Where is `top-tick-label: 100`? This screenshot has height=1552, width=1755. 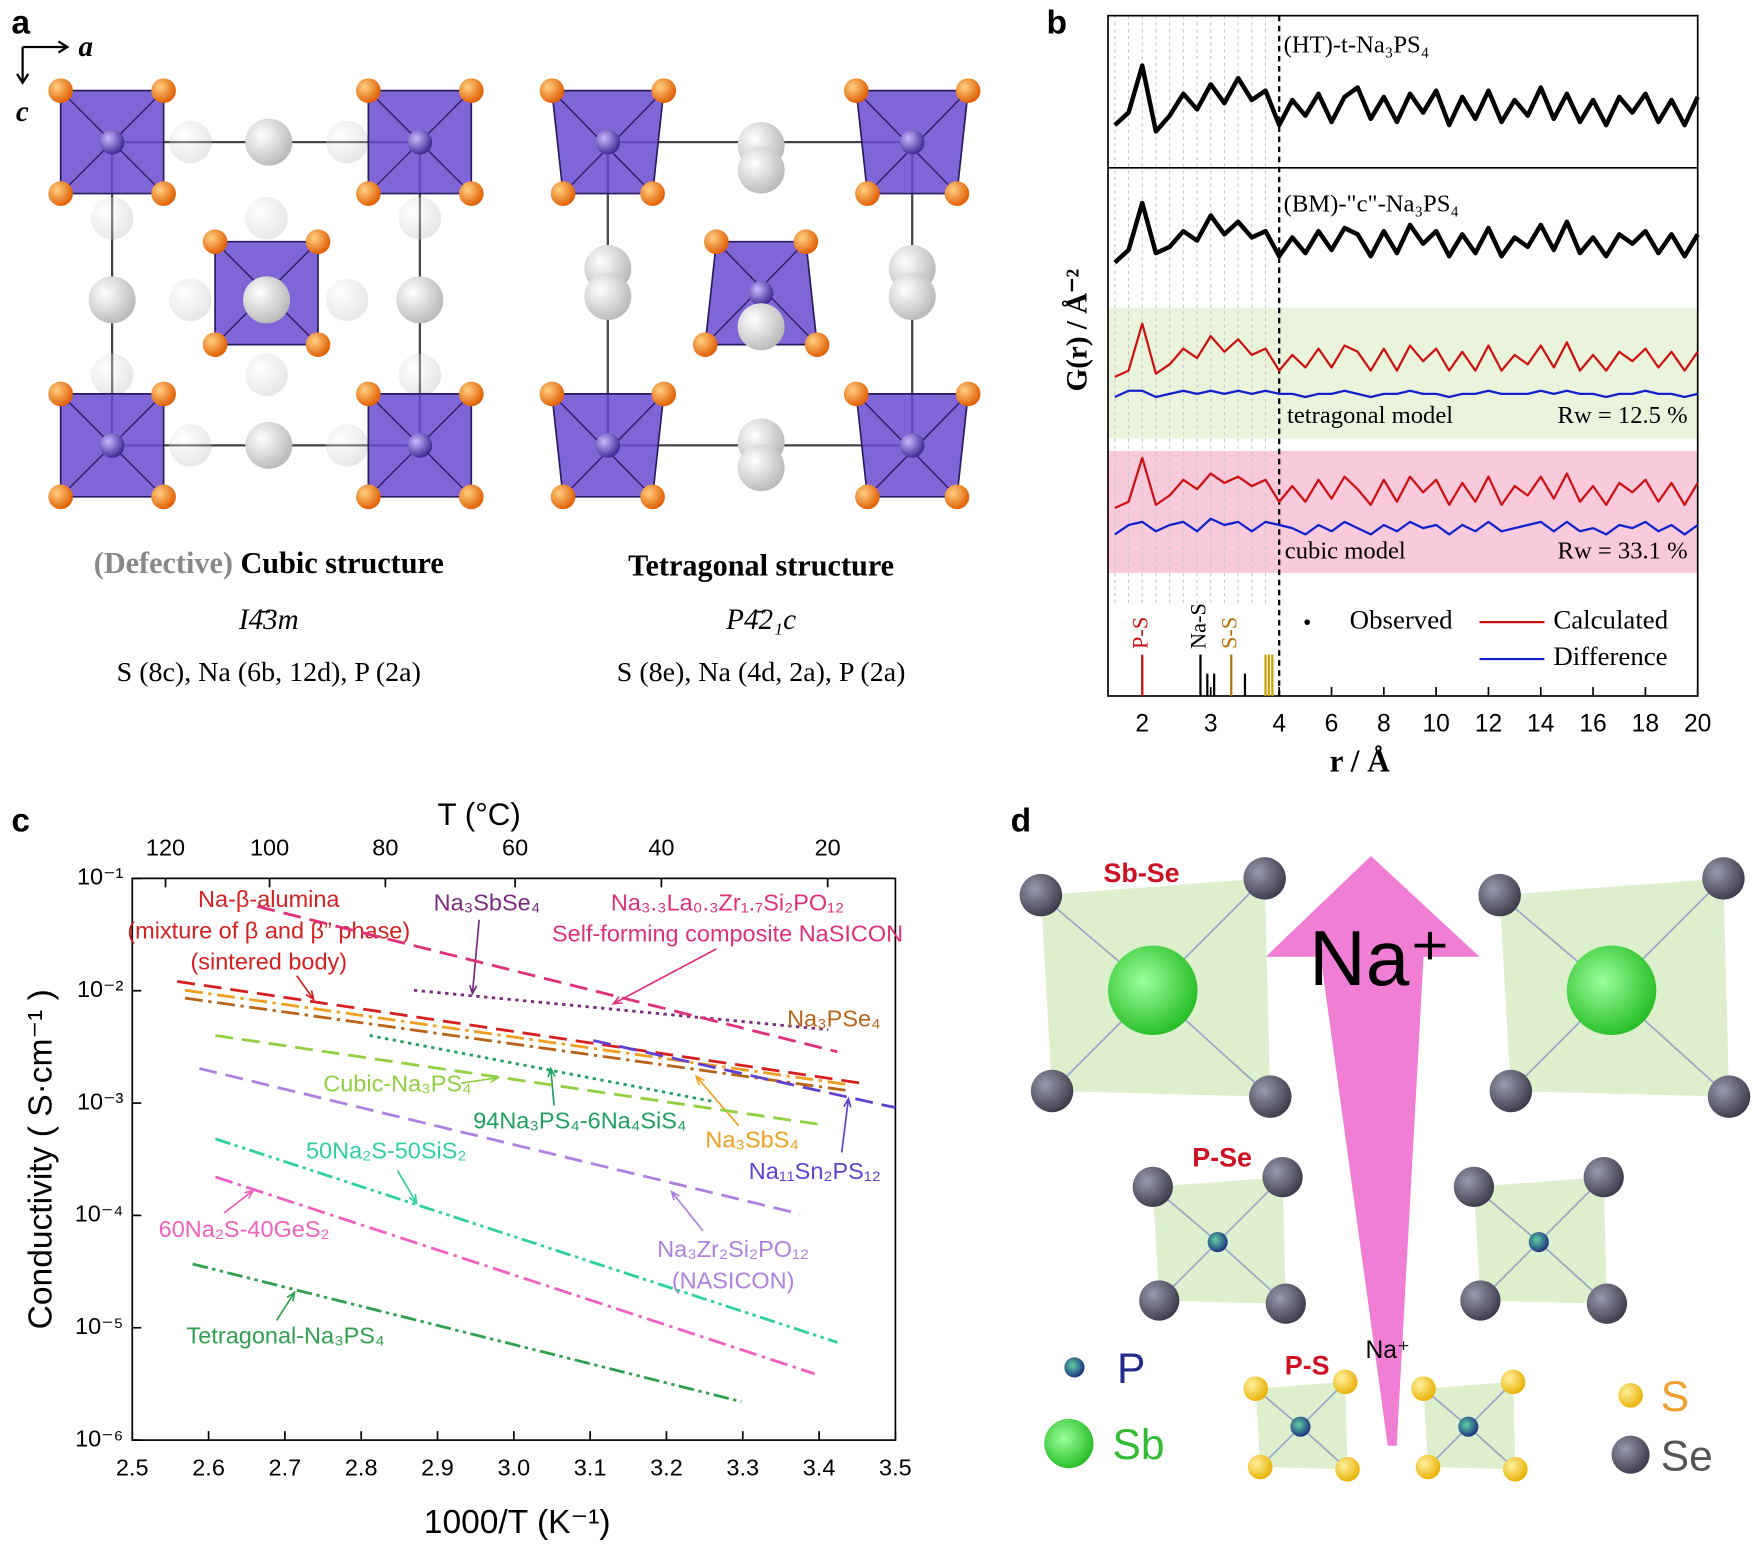 top-tick-label: 100 is located at coordinates (269, 847).